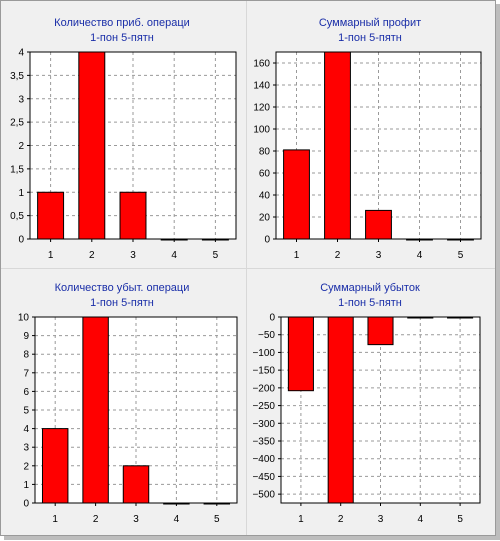 This screenshot has width=500, height=541. I want to click on chart-3-xtick-label: 5, so click(217, 519).